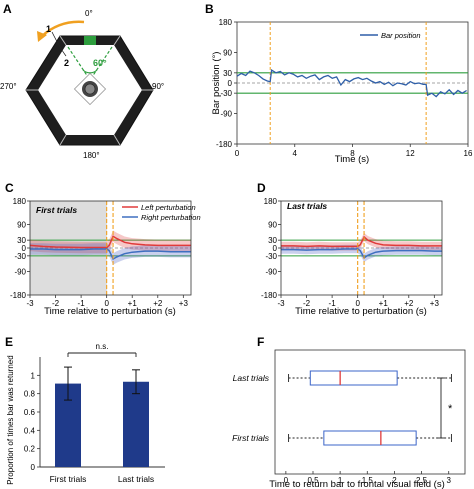 The height and width of the screenshot is (489, 474). I want to click on x-tick-label-f: 1.5, so click(368, 480).